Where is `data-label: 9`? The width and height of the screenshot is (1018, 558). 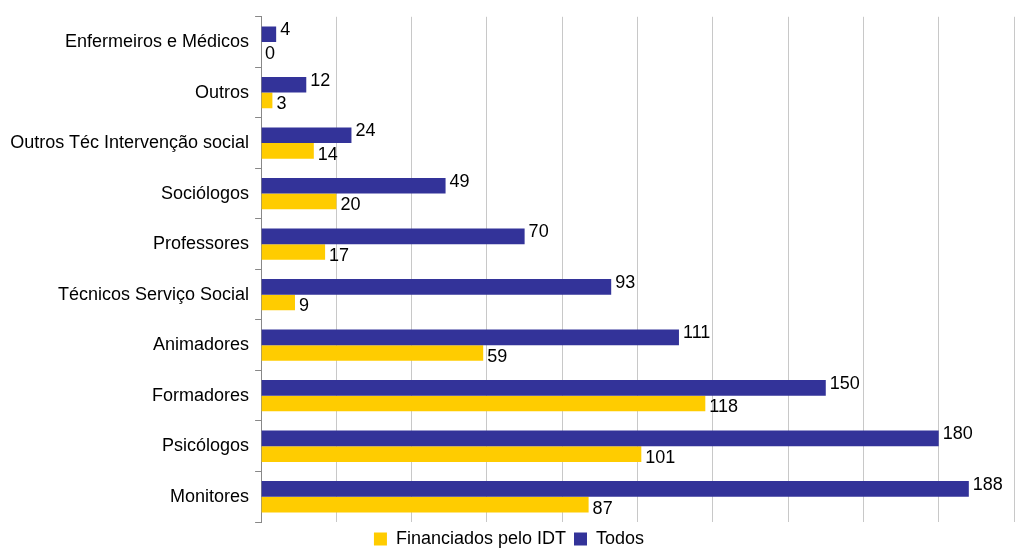 data-label: 9 is located at coordinates (303, 305).